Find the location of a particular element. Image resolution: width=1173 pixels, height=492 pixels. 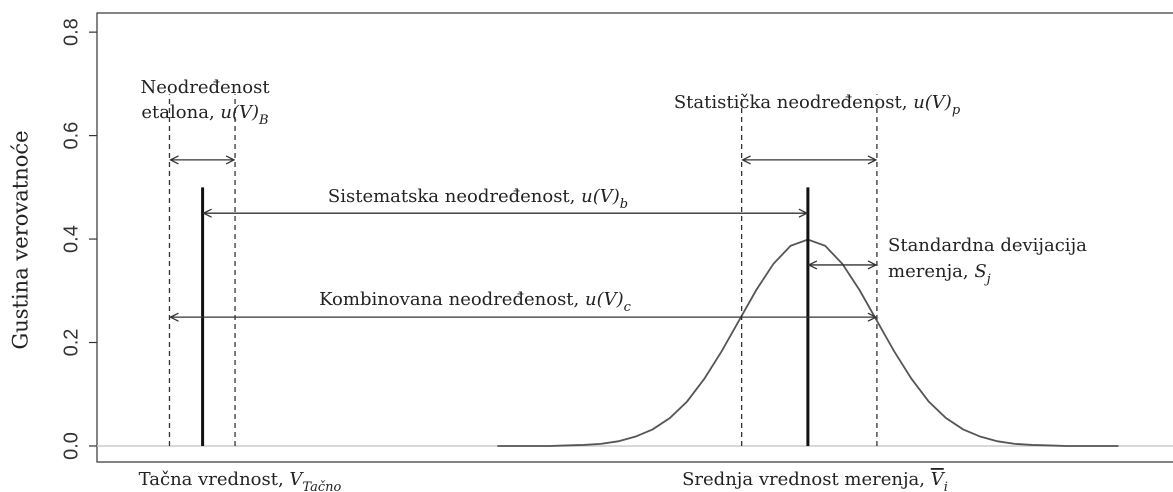

label-part: b is located at coordinates (624, 204).